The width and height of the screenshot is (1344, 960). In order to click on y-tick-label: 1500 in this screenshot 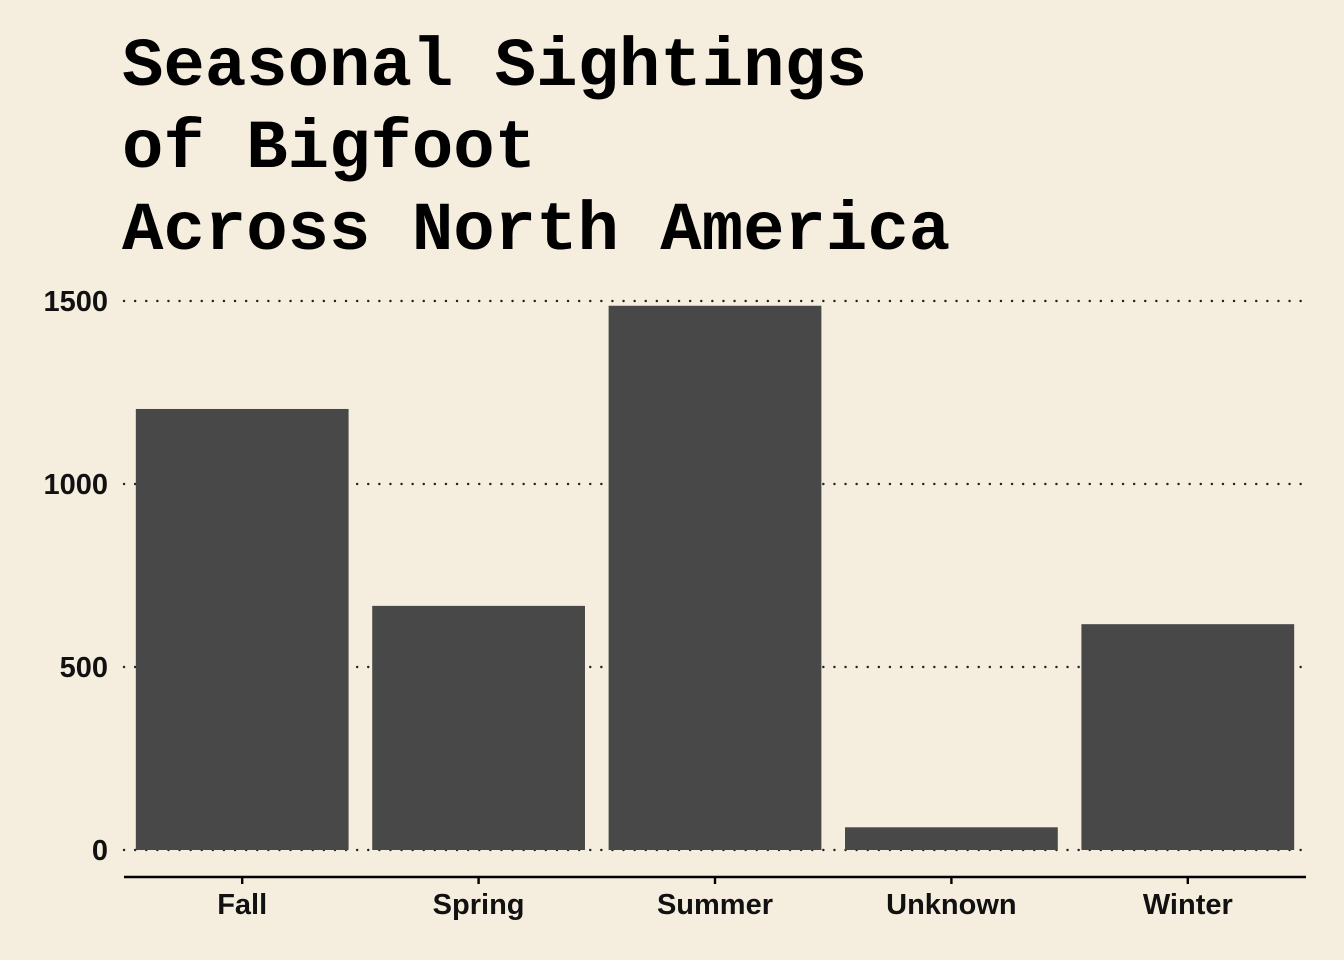, I will do `click(75, 302)`.